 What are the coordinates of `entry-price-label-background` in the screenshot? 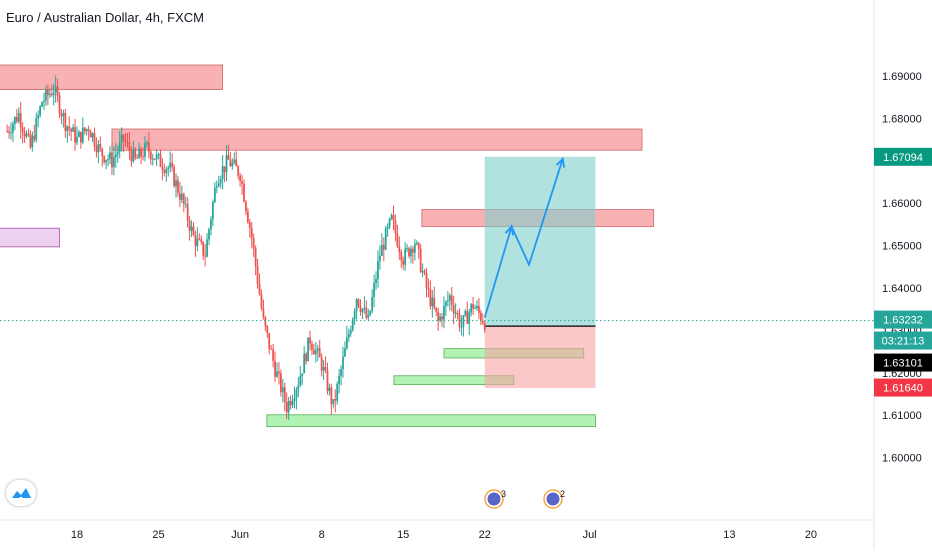 It's located at (903, 362).